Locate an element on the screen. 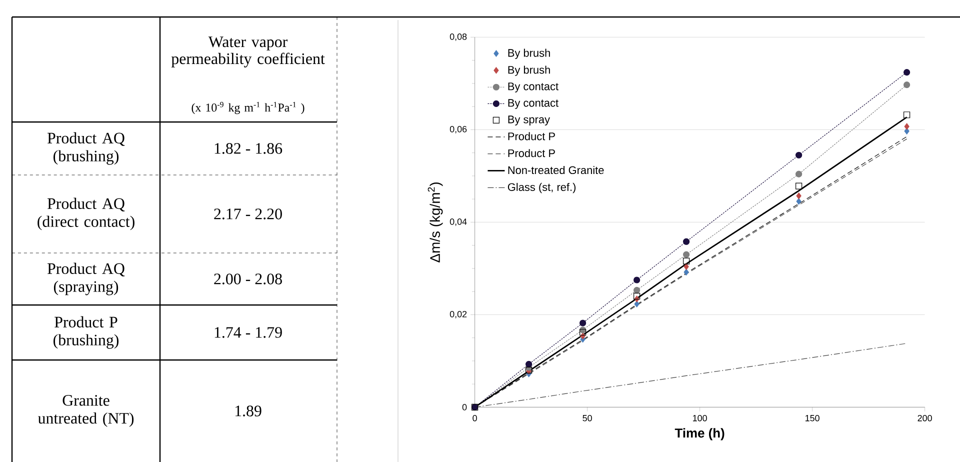 This screenshot has width=960, height=462. x-tick-label: 200 is located at coordinates (925, 418).